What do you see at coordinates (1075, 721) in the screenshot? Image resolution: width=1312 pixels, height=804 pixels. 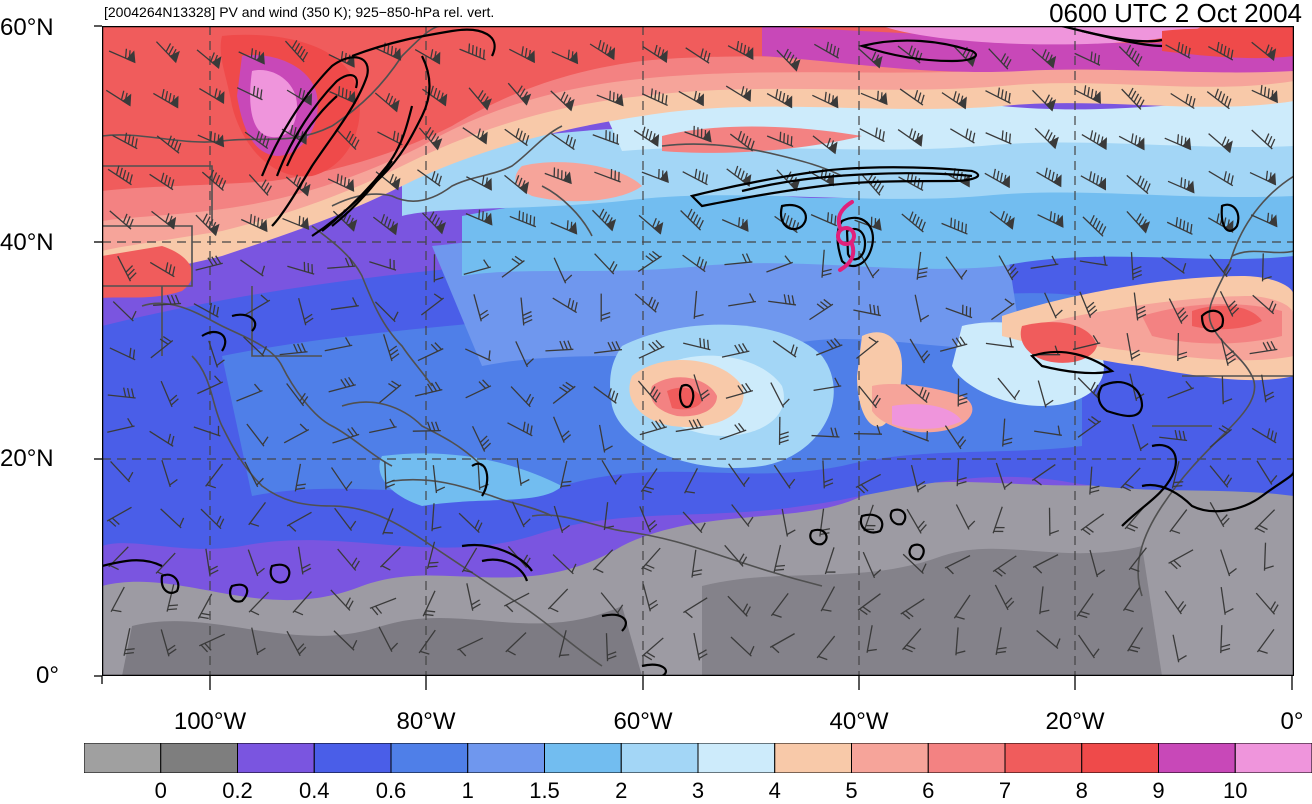 I see `lon-label-20w: 20°W` at bounding box center [1075, 721].